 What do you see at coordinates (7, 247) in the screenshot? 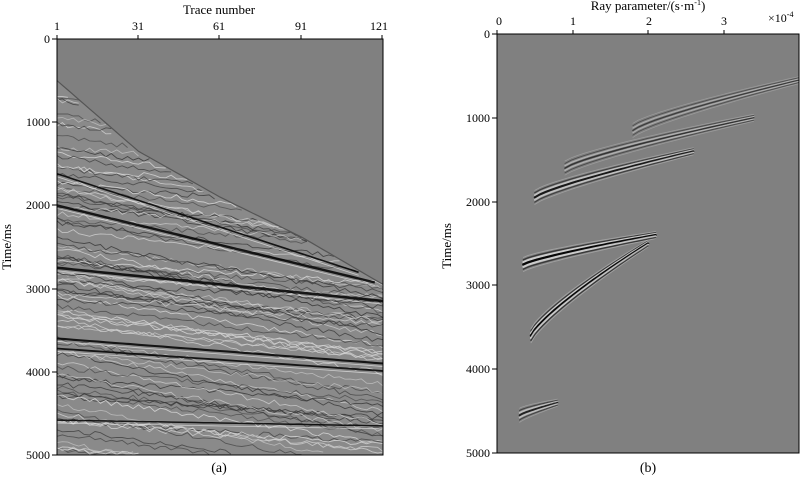
I see `panel-a-ylabel: Time/ms` at bounding box center [7, 247].